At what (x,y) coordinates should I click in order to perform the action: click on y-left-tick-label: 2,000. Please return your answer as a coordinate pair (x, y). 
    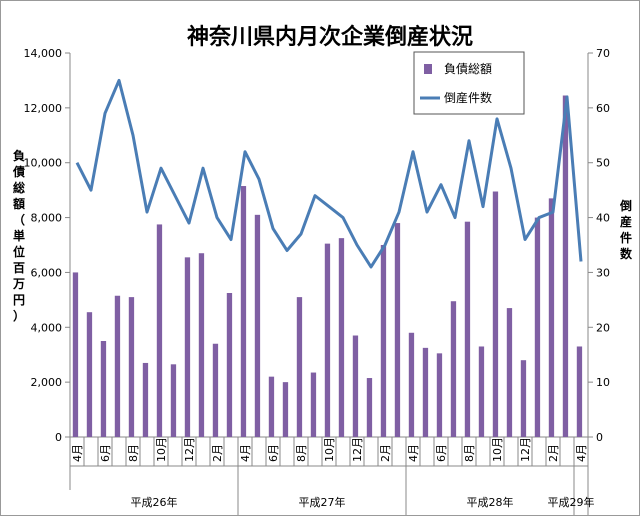
    Looking at the image, I should click on (47, 382).